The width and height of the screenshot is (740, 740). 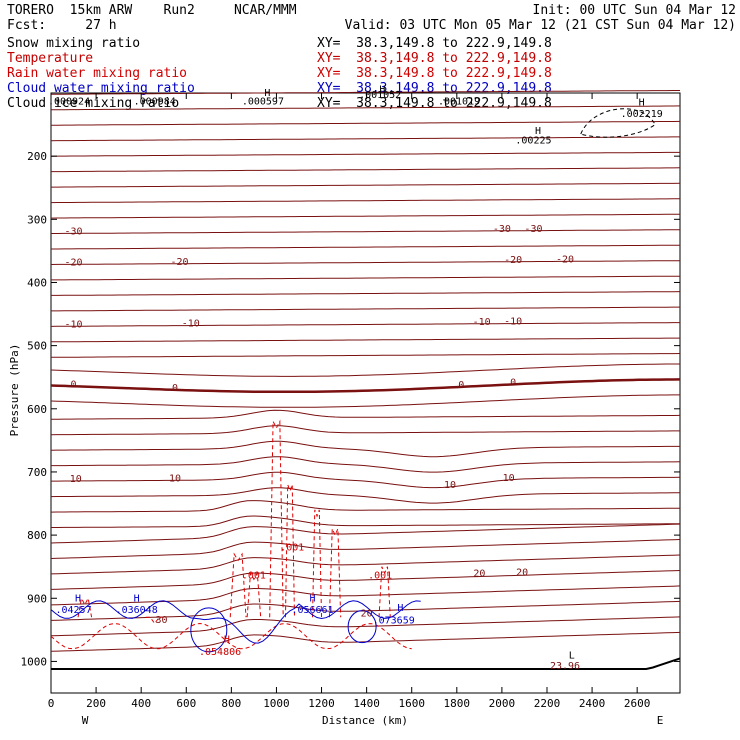 What do you see at coordinates (14, 390) in the screenshot?
I see `y-axis-label: Pressure (hPa)` at bounding box center [14, 390].